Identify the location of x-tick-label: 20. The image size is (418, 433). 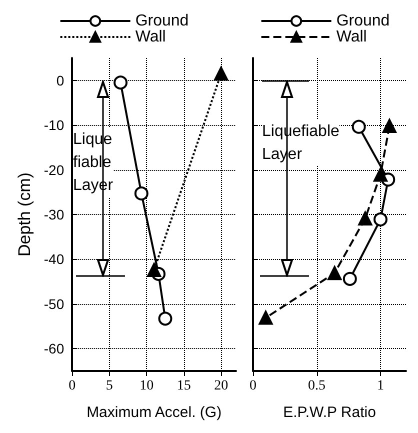
(221, 386).